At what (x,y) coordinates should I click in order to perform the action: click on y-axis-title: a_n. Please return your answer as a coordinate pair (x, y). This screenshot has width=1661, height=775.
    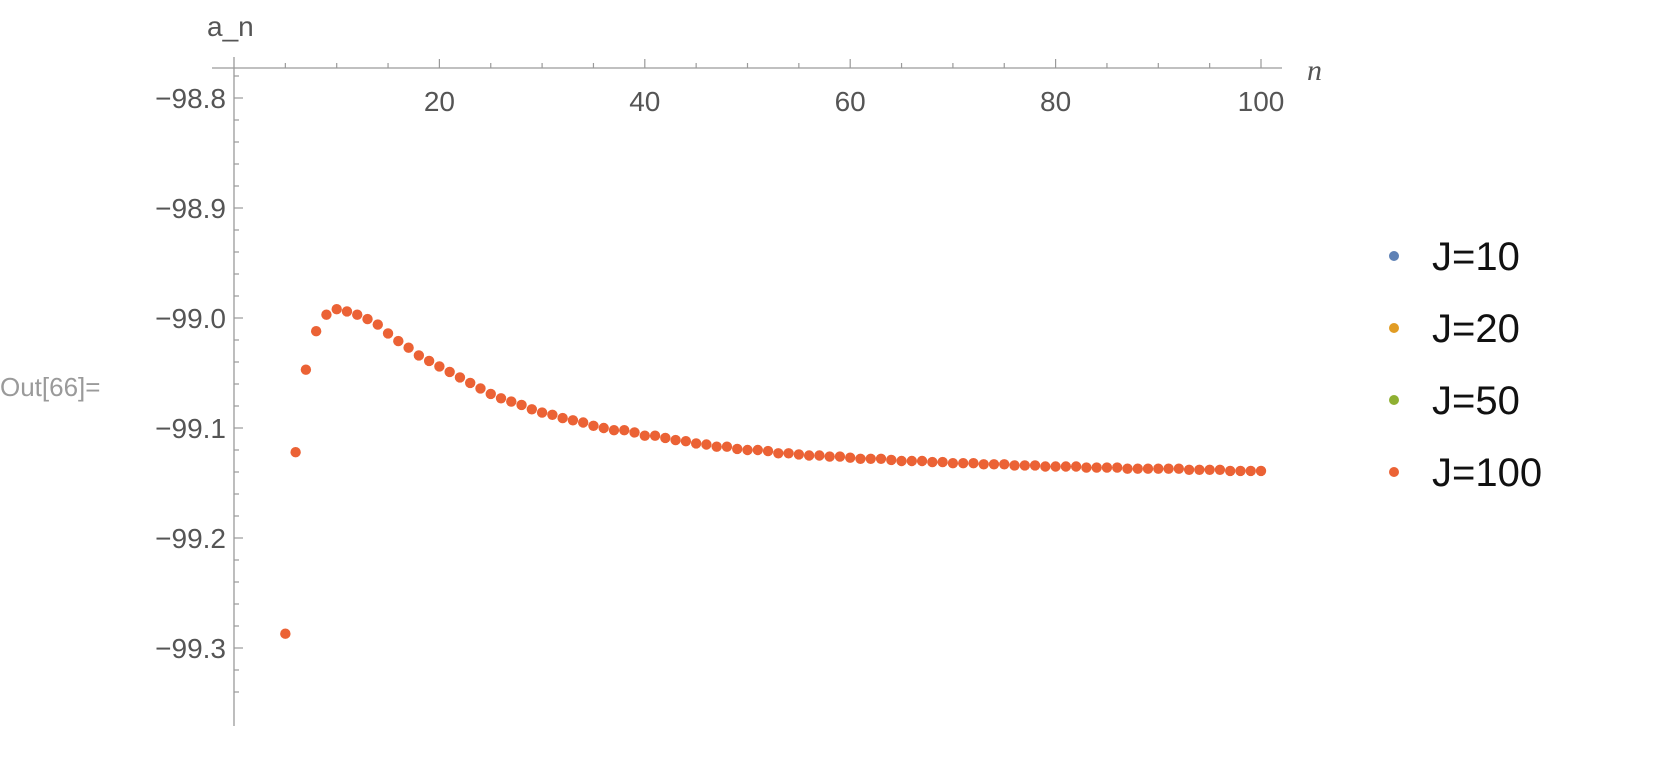
    Looking at the image, I should click on (230, 26).